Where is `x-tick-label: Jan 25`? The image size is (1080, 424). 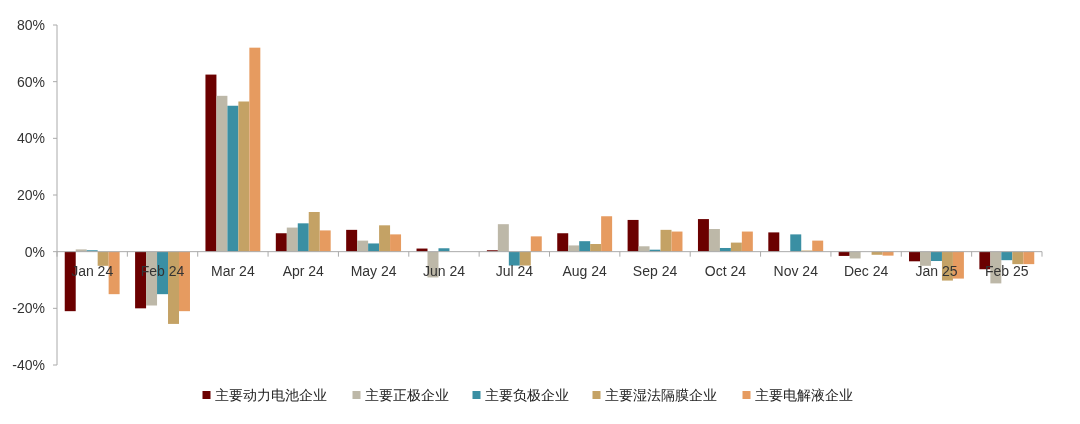
x-tick-label: Jan 25 is located at coordinates (936, 270).